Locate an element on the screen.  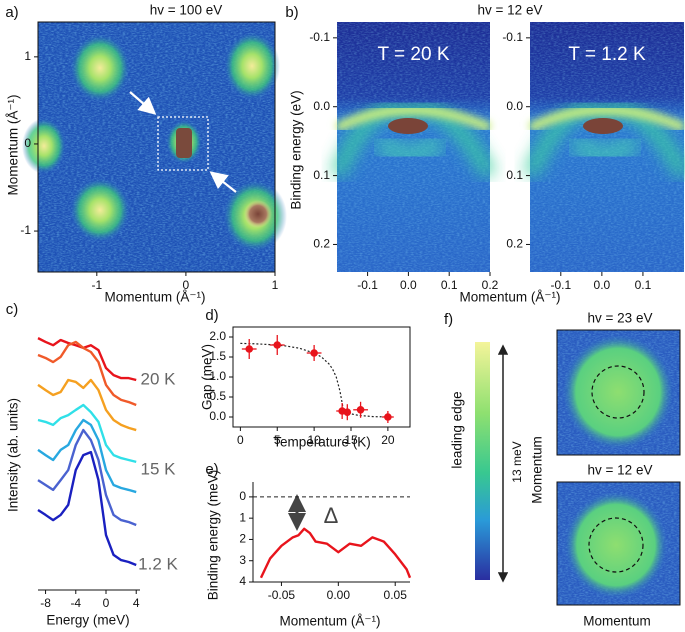
y-tick-label: 0.5 is located at coordinates (217, 396).